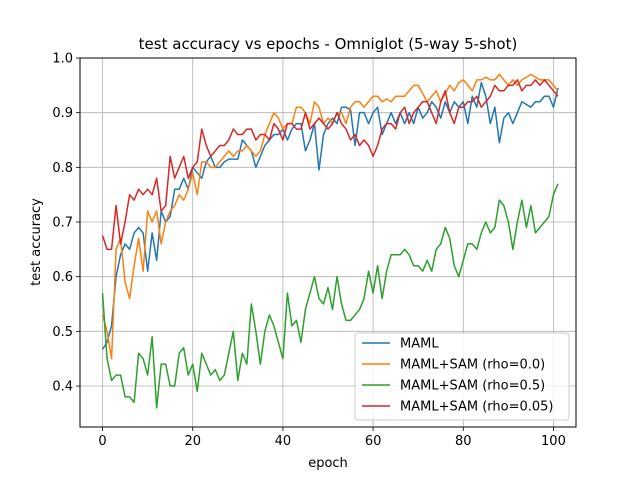 The height and width of the screenshot is (480, 640). Describe the element at coordinates (62, 113) in the screenshot. I see `y-tick-label: 0.9` at that location.